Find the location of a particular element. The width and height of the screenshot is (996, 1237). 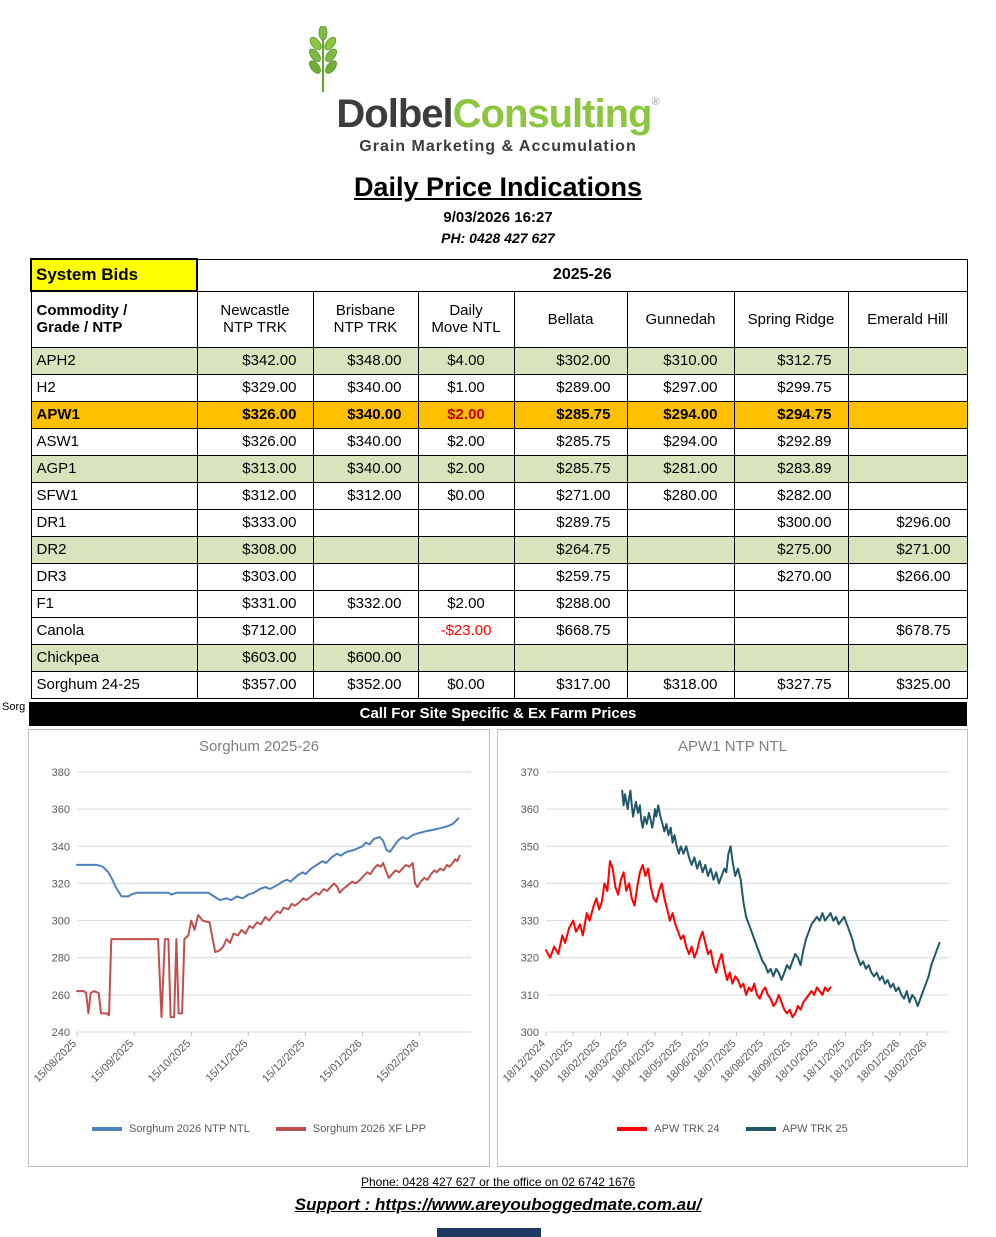

price-cell: $312.75 is located at coordinates (791, 360).